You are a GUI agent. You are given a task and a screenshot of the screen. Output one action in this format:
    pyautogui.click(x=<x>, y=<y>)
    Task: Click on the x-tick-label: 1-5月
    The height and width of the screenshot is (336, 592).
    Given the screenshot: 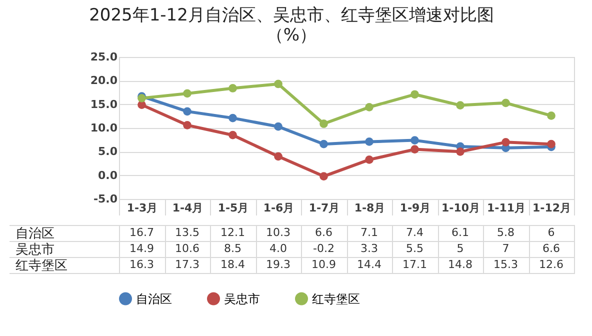 What is the action you would take?
    pyautogui.click(x=233, y=208)
    